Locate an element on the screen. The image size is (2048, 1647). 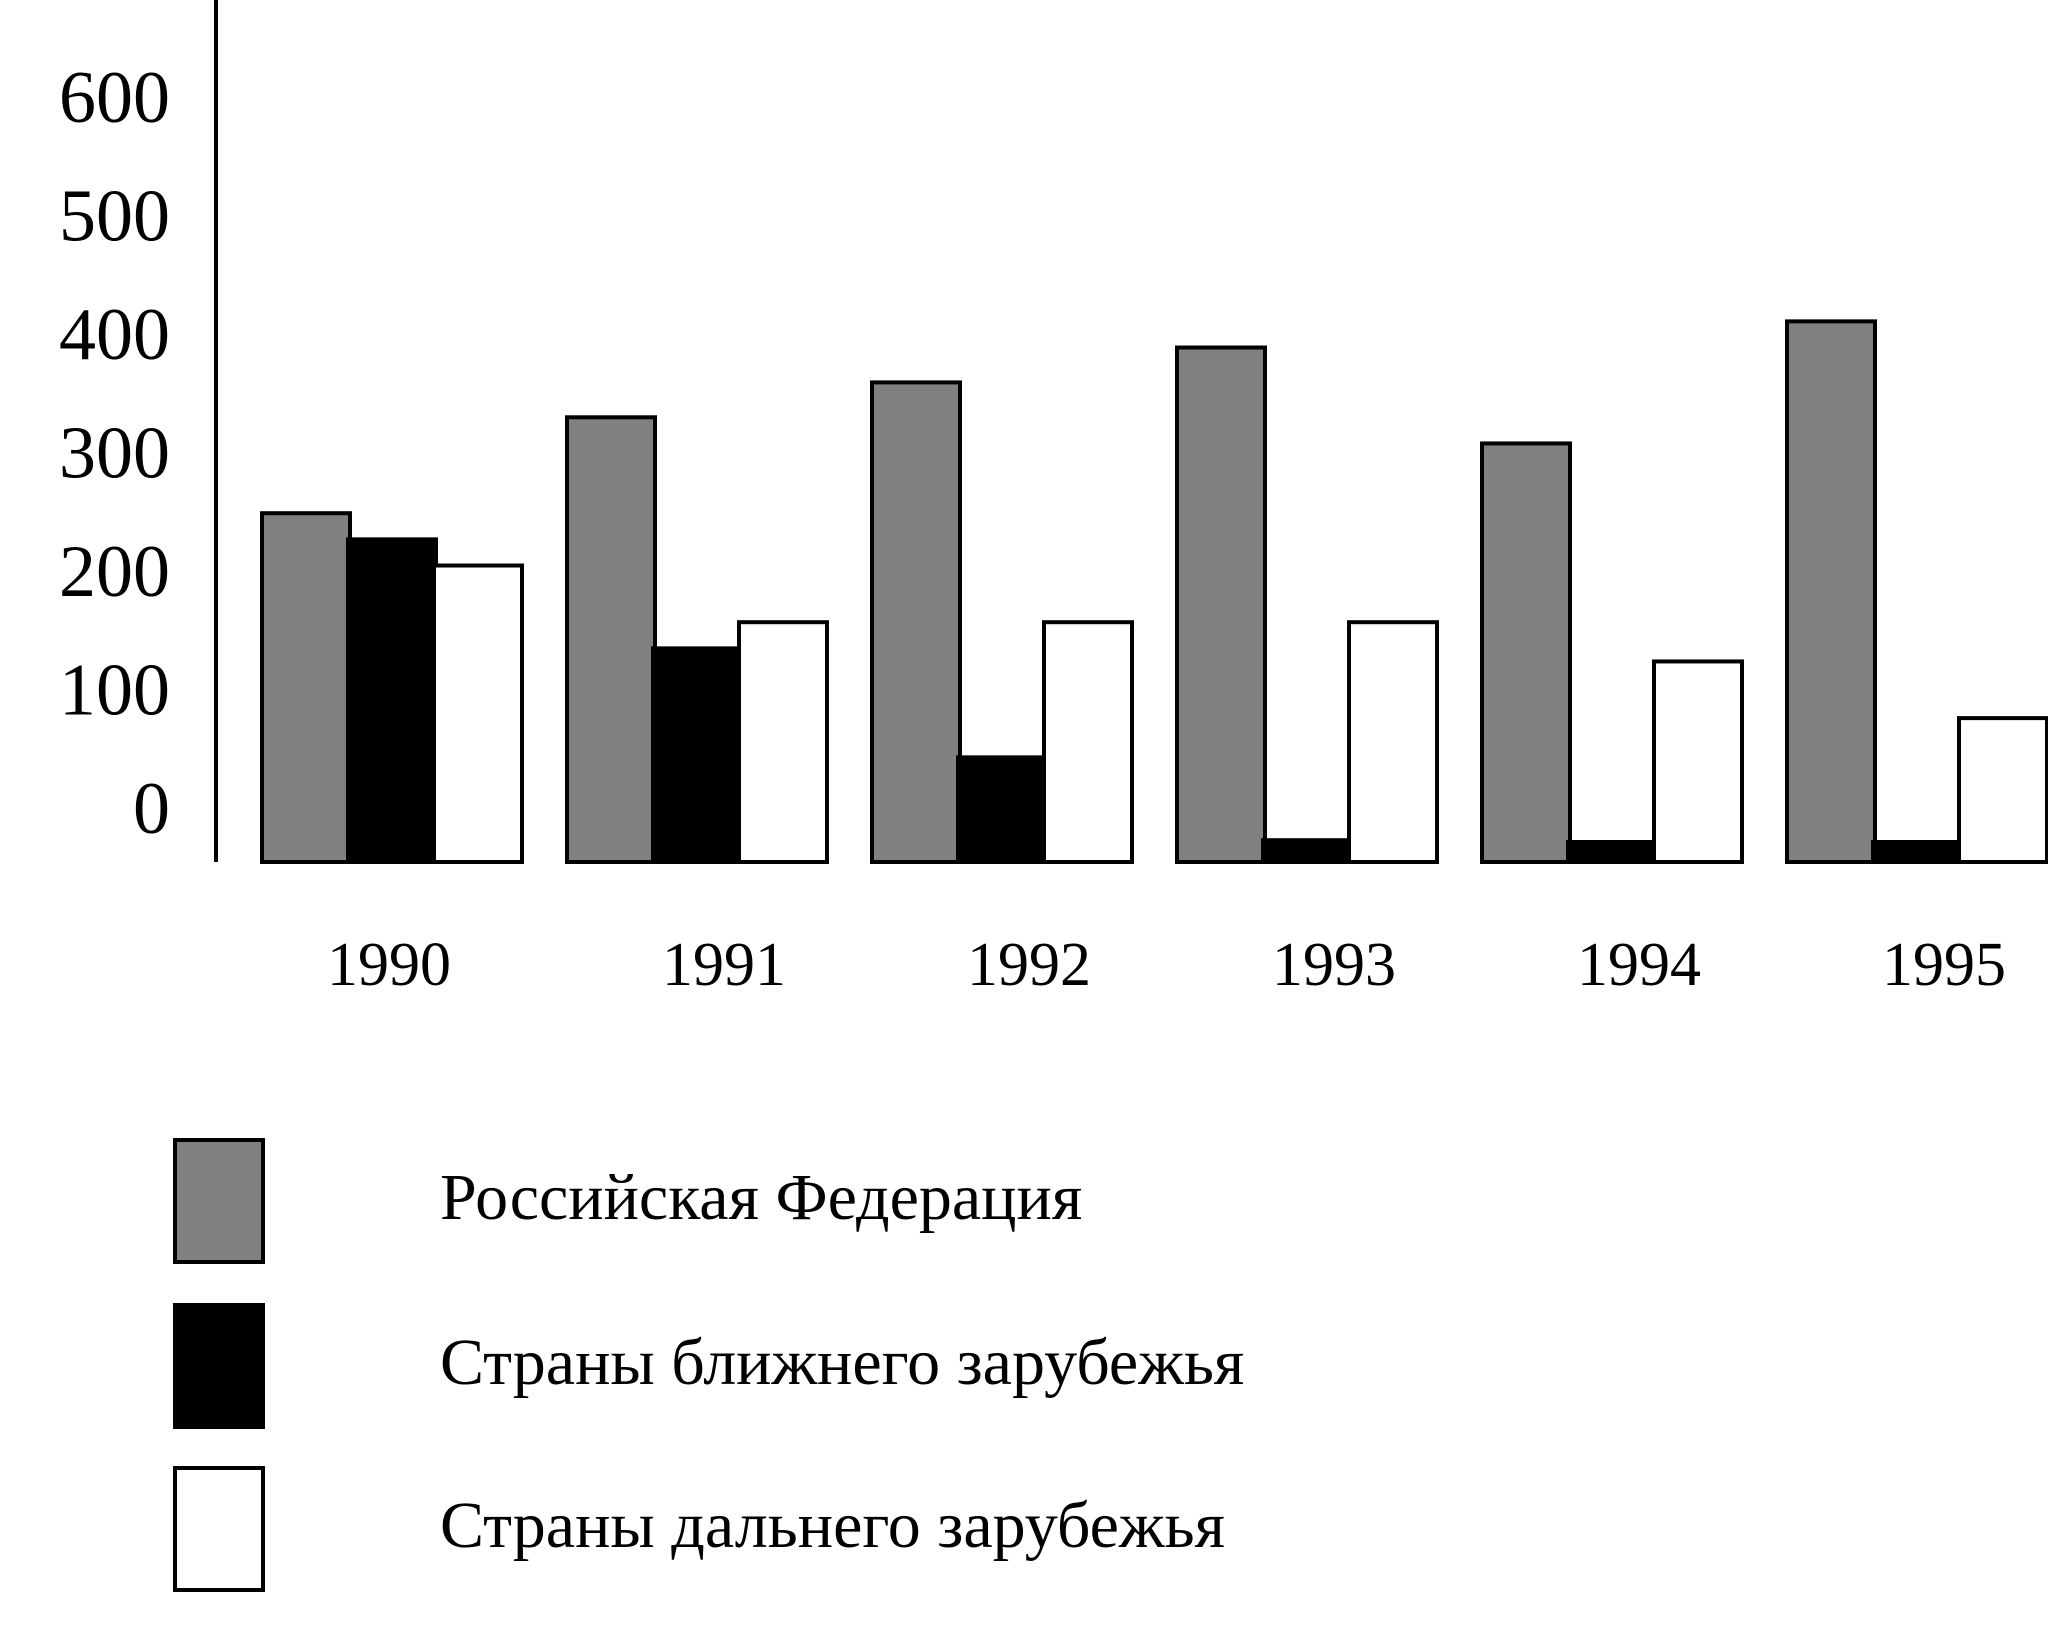
y-tick-label: 200 is located at coordinates (114, 572).